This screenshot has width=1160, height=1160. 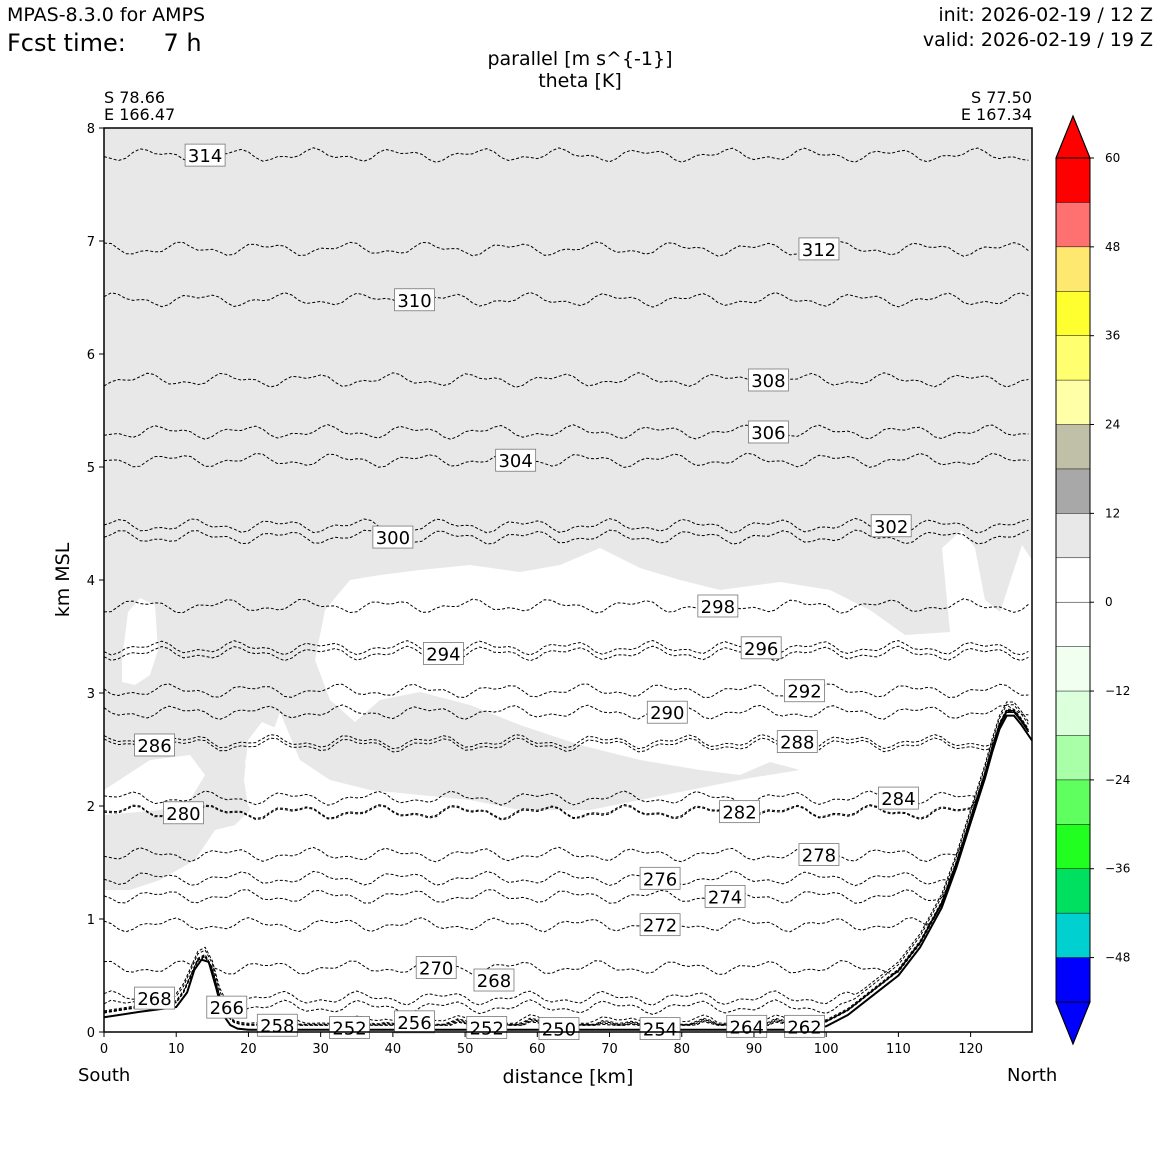 What do you see at coordinates (91, 807) in the screenshot?
I see `y-tick-label: 2` at bounding box center [91, 807].